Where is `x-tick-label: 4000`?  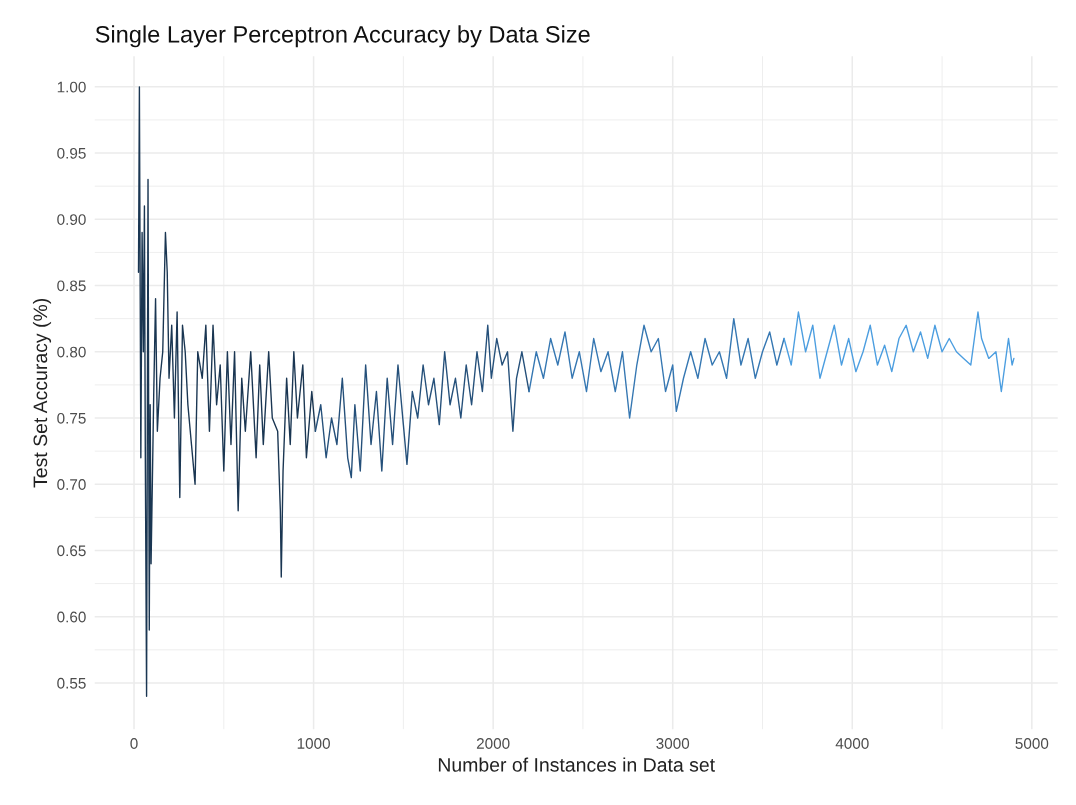
x-tick-label: 4000 is located at coordinates (852, 743).